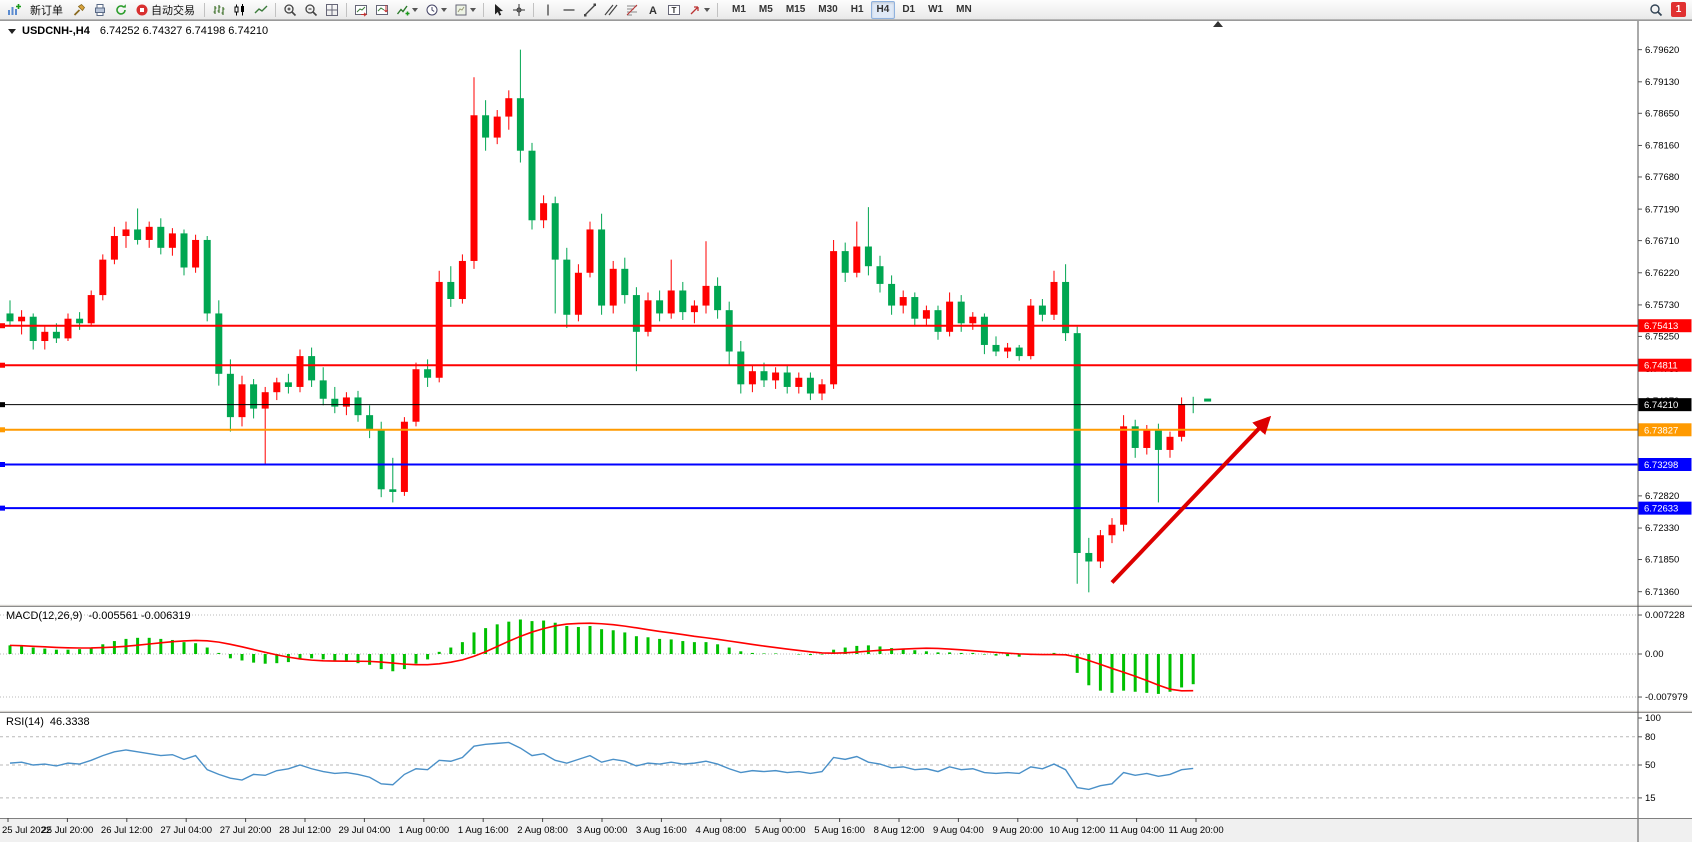 The width and height of the screenshot is (1692, 842). I want to click on candlestick-chart-button, so click(240, 10).